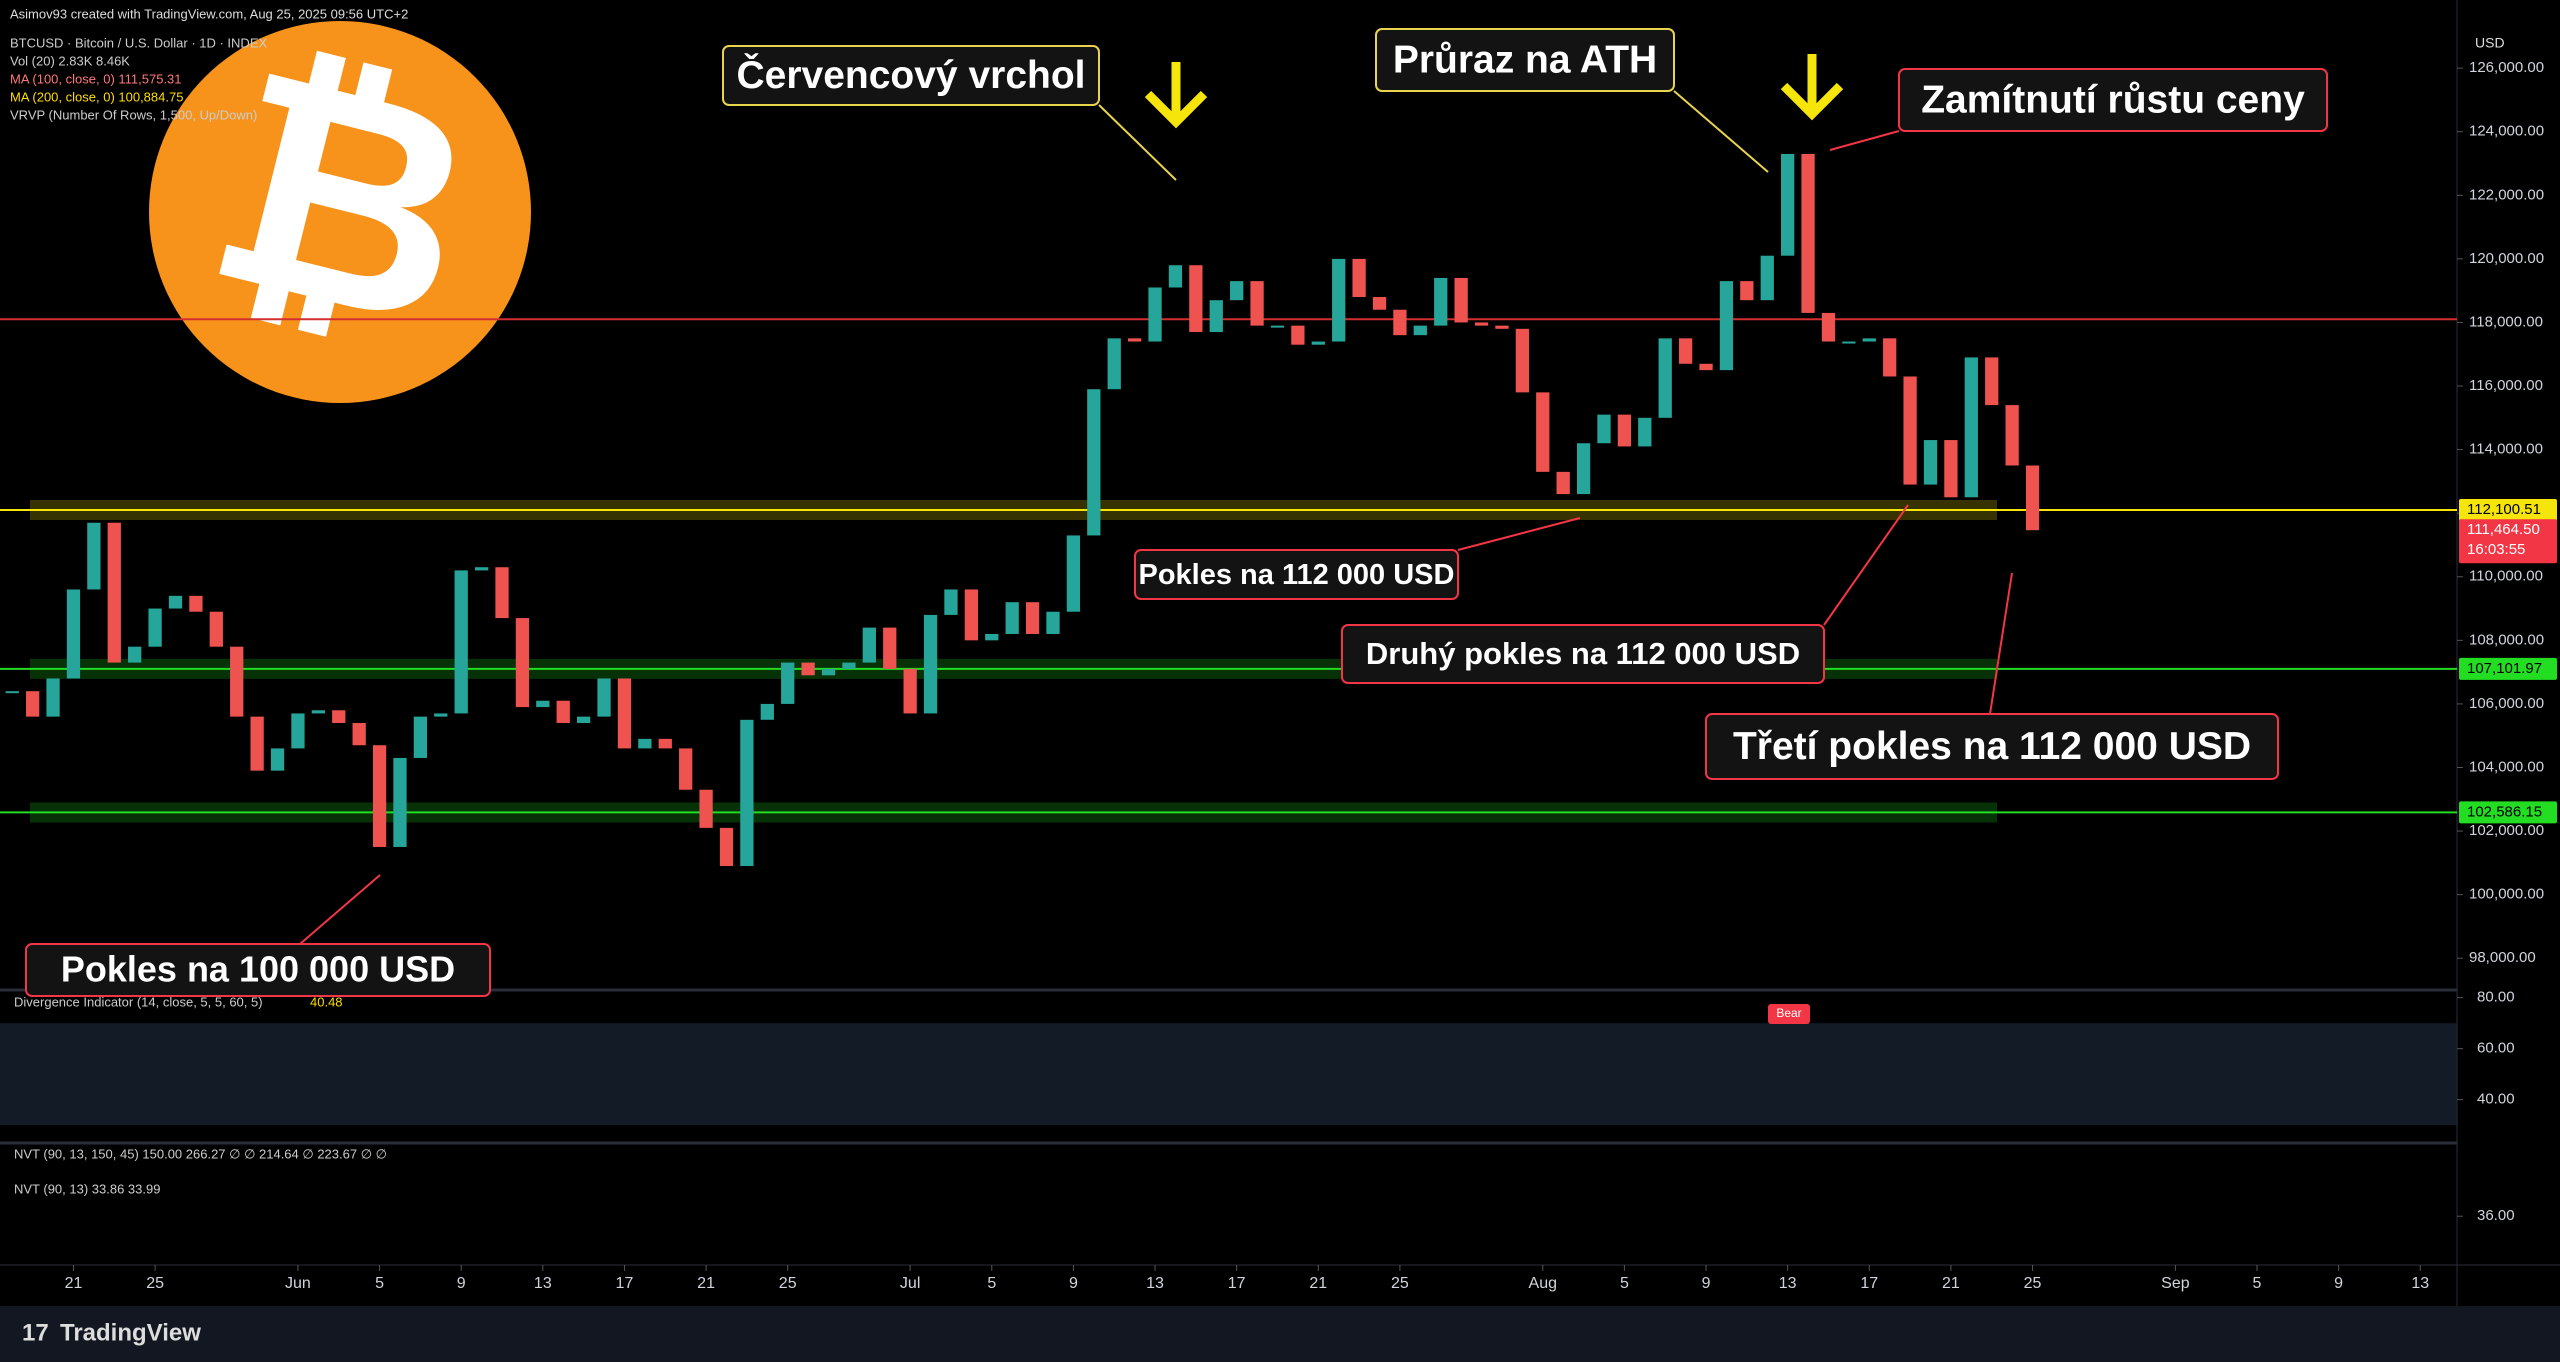  I want to click on x-tick-label: Aug, so click(1543, 1283).